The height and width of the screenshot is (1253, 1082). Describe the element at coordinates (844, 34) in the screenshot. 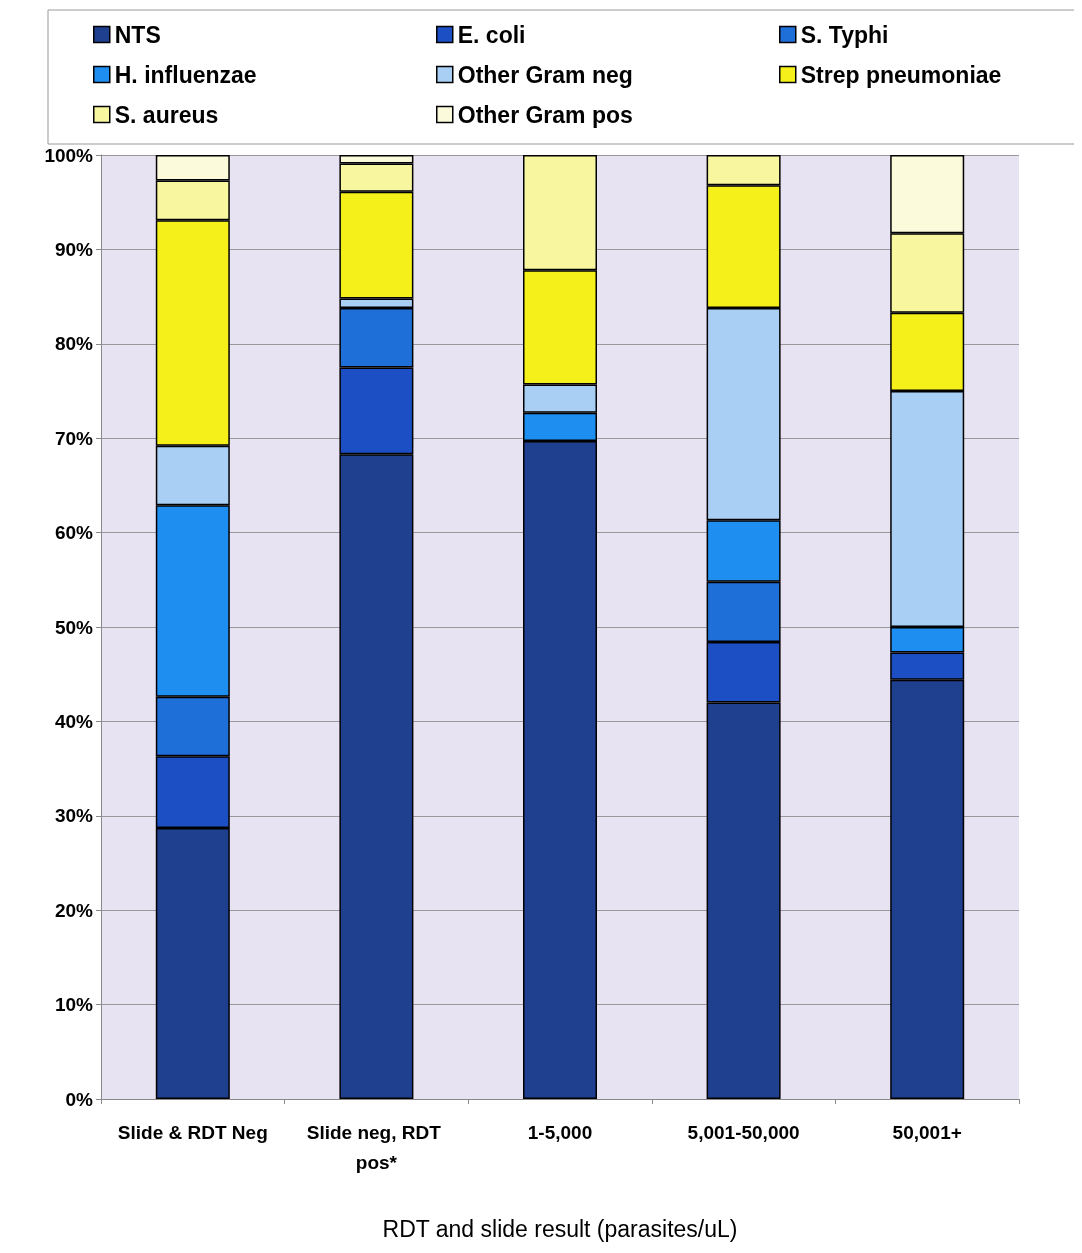

I see `legend-label: S. Typhi` at that location.